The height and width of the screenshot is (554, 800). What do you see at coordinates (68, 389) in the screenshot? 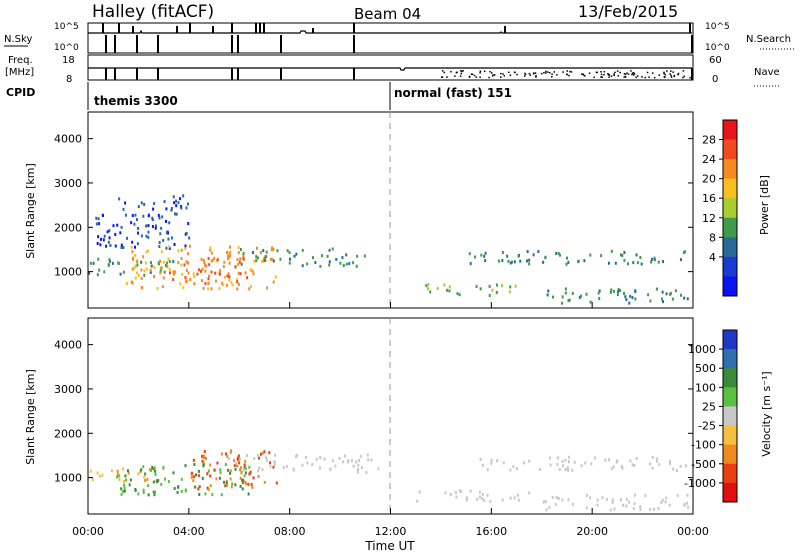
I see `y-tick-label: 3000` at bounding box center [68, 389].